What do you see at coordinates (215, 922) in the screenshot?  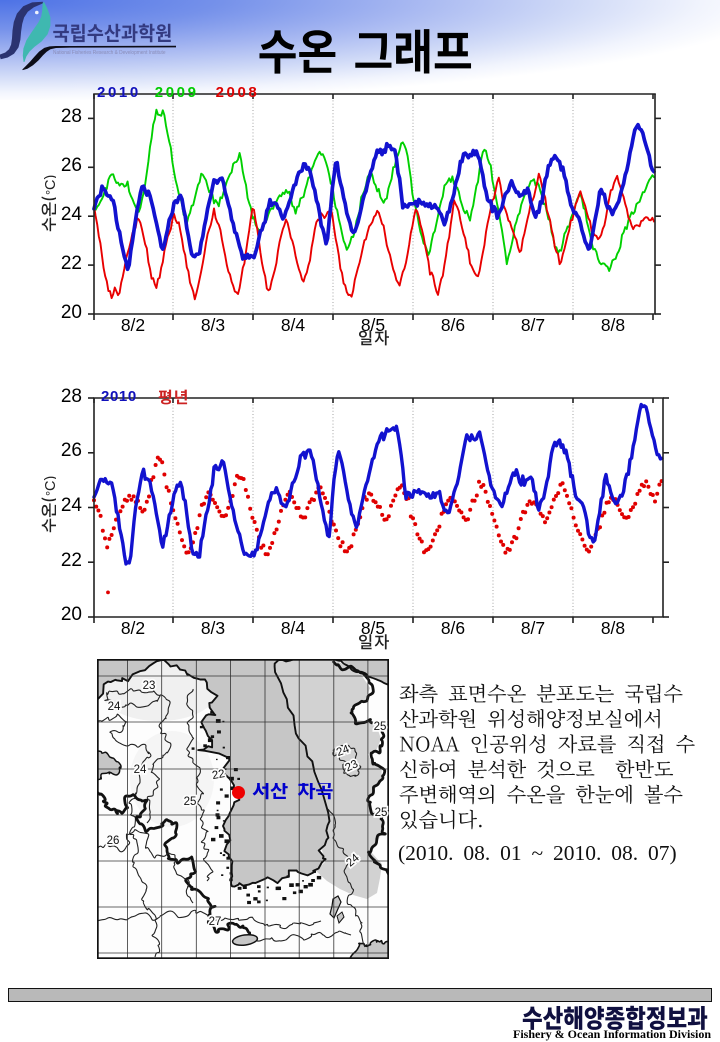 I see `svg-text: 27` at bounding box center [215, 922].